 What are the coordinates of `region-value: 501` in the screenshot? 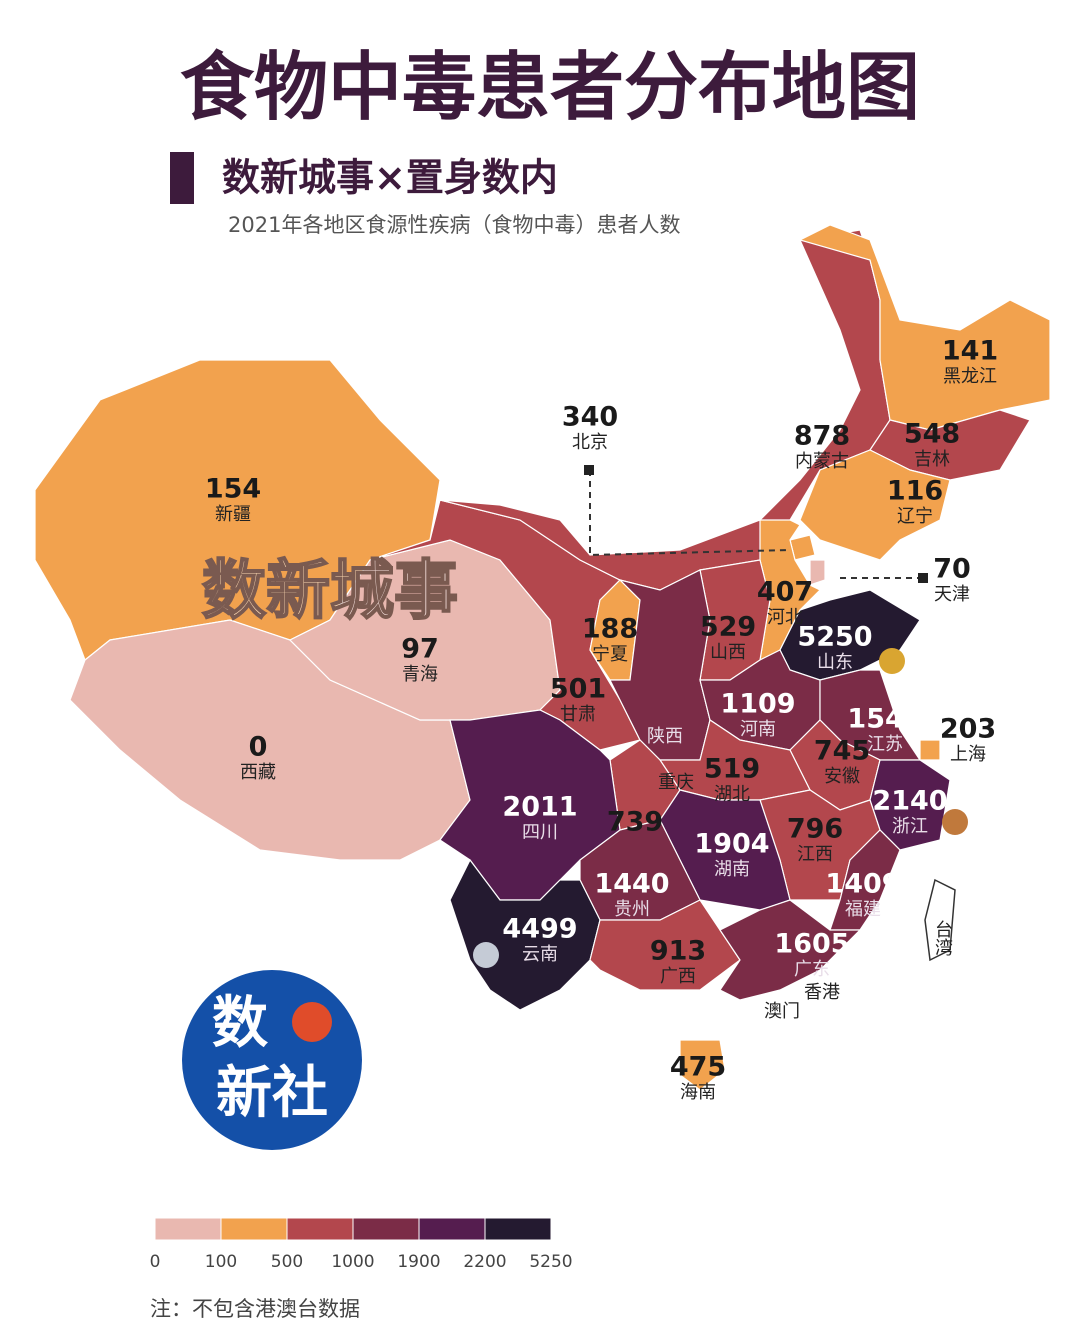 It's located at (578, 689).